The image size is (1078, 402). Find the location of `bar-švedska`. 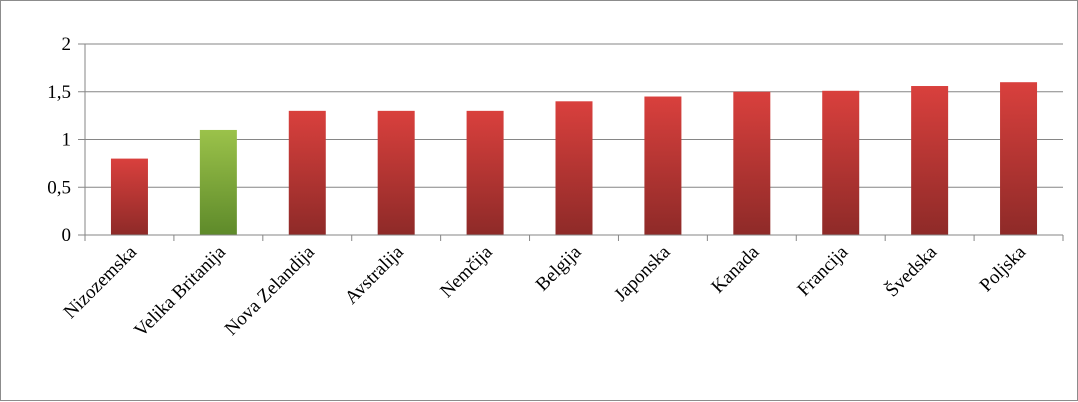

bar-švedska is located at coordinates (930, 161).